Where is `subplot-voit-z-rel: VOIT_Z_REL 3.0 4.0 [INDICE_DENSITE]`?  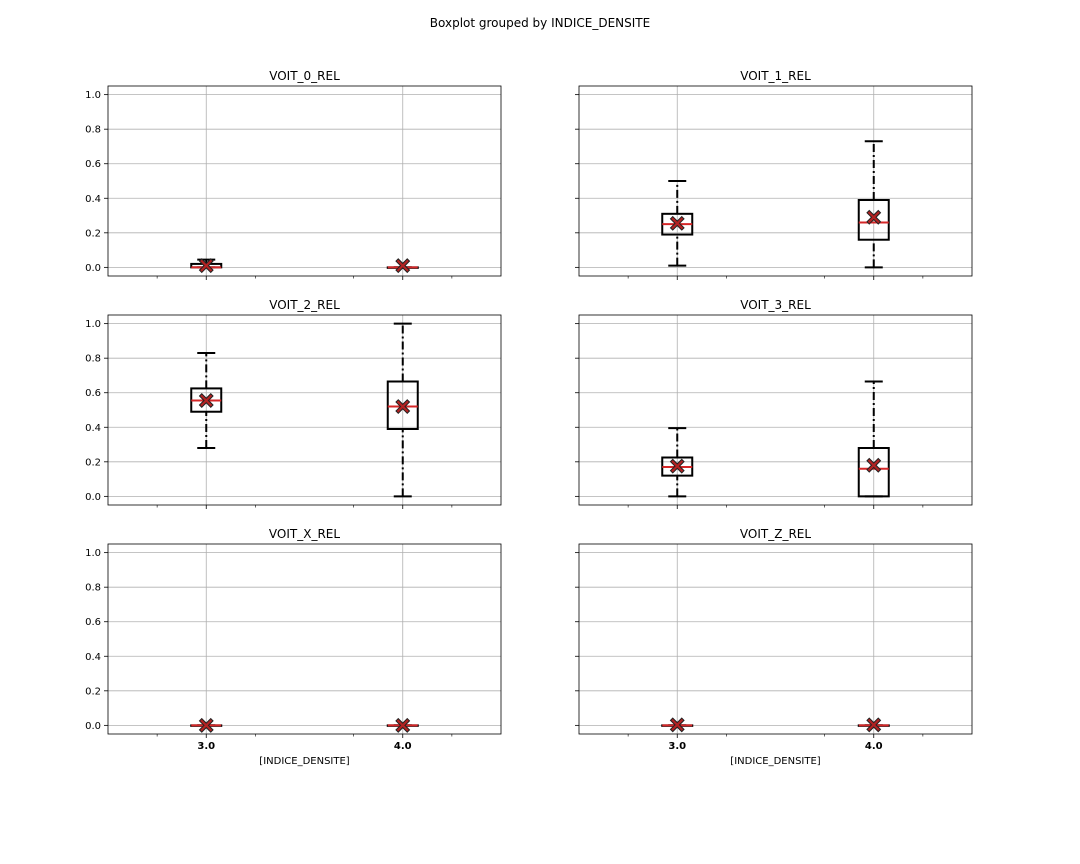 subplot-voit-z-rel: VOIT_Z_REL 3.0 4.0 [INDICE_DENSITE] is located at coordinates (774, 647).